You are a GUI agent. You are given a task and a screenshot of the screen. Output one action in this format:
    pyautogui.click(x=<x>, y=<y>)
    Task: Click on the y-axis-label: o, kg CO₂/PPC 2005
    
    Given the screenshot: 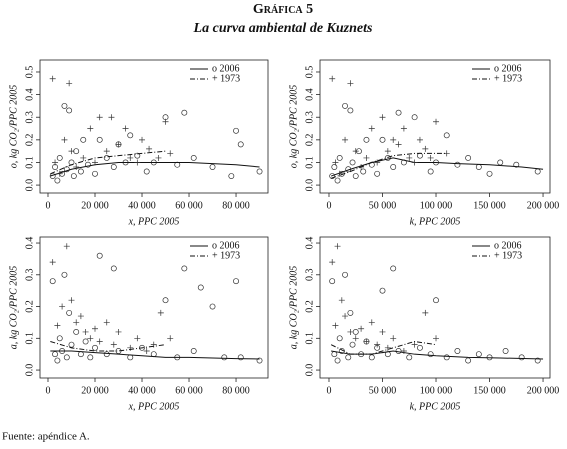 What is the action you would take?
    pyautogui.click(x=13, y=126)
    